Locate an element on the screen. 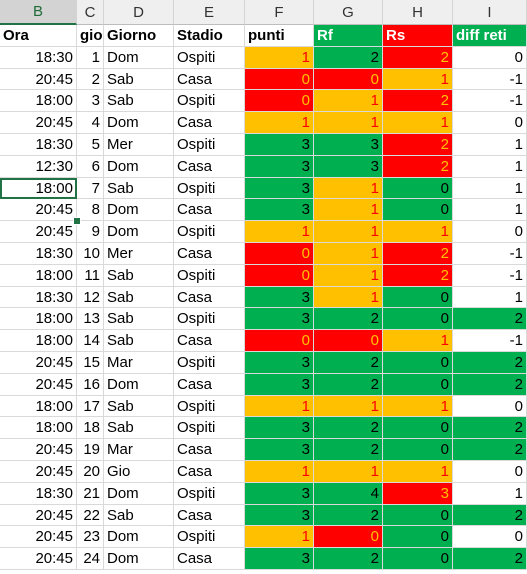 This screenshot has width=527, height=574. cell-ora: 12:30 is located at coordinates (38, 166).